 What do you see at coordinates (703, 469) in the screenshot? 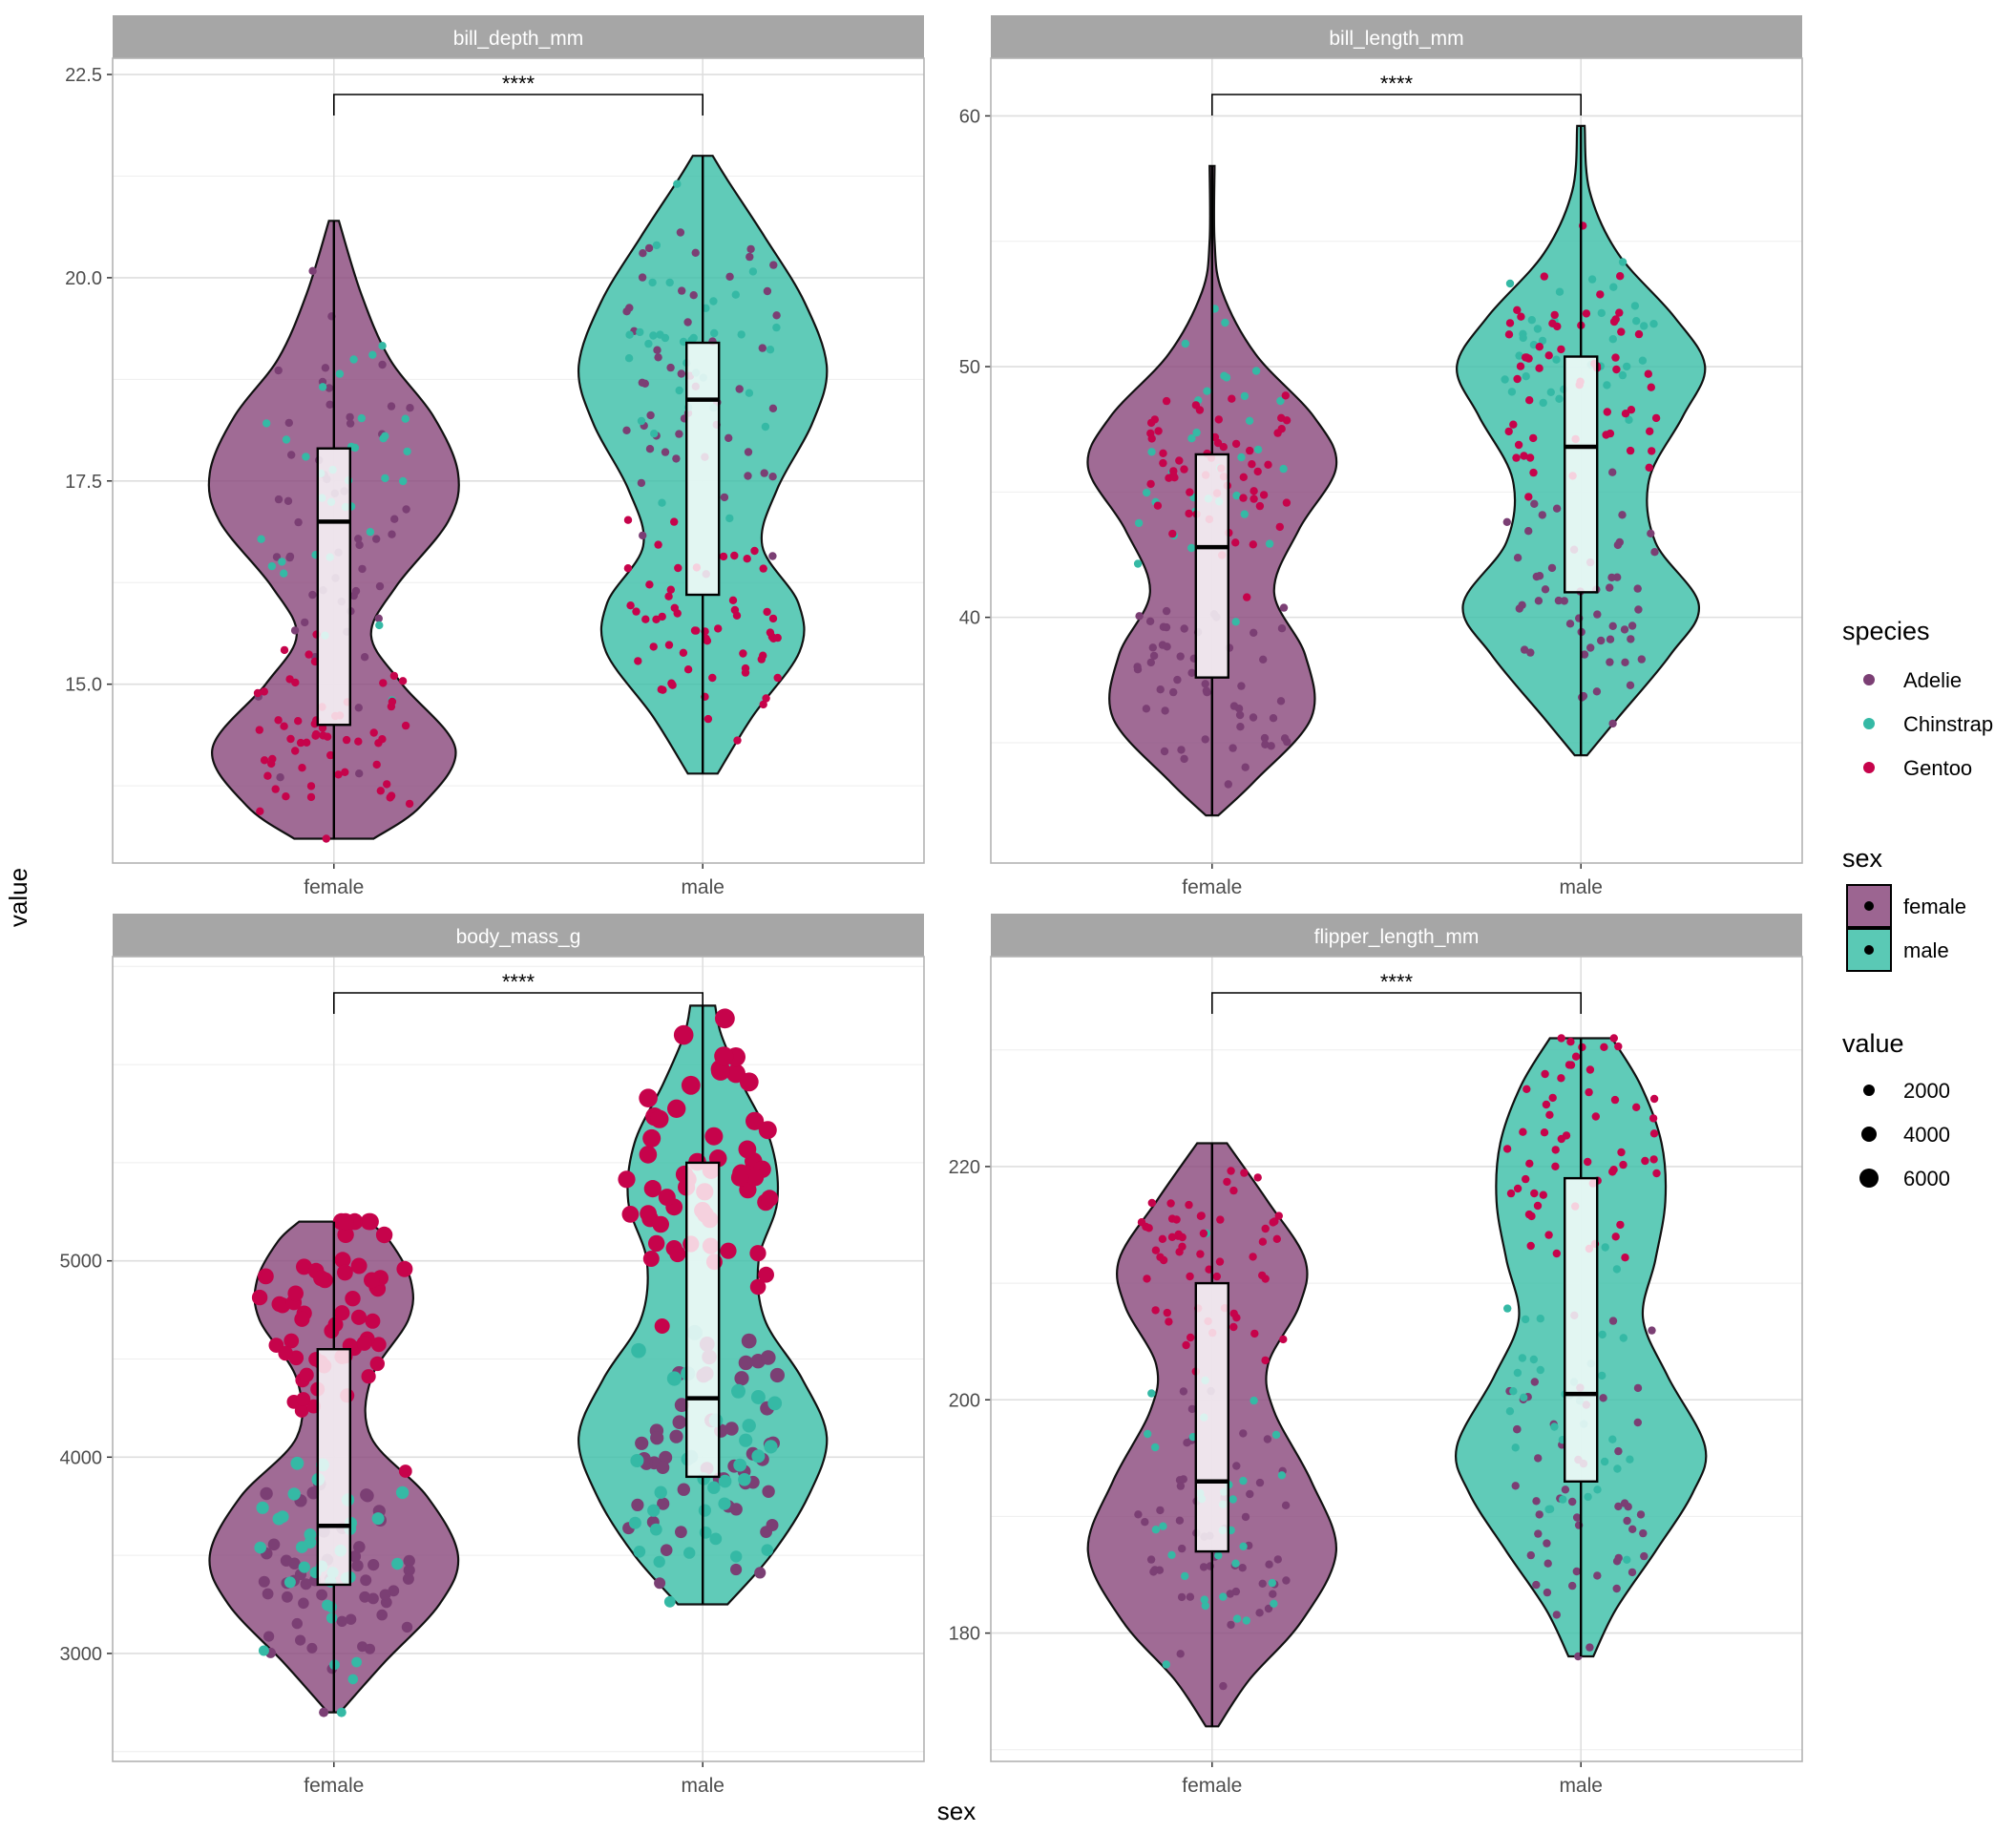
I see `box-male` at bounding box center [703, 469].